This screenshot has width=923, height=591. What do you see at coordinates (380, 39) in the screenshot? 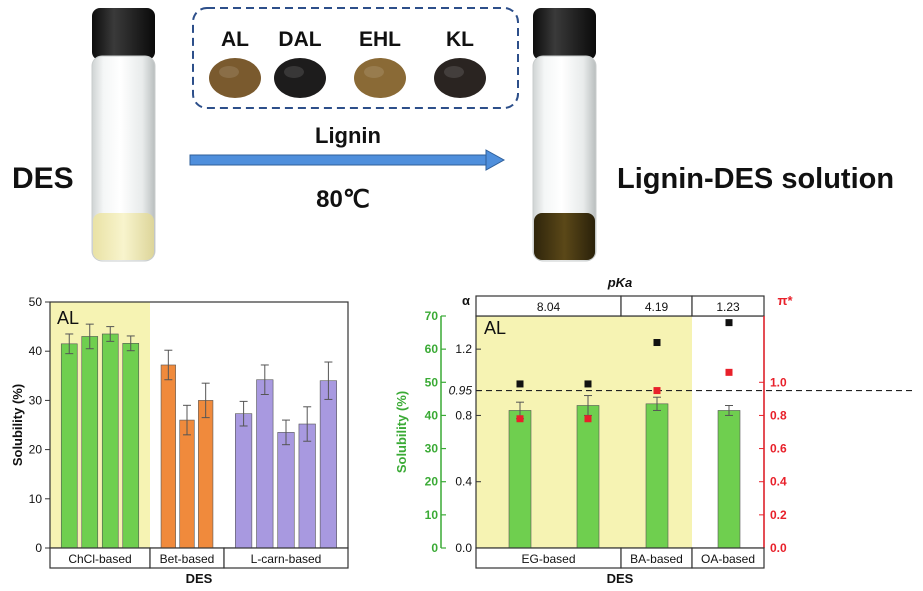
I see `sample-label: EHL` at bounding box center [380, 39].